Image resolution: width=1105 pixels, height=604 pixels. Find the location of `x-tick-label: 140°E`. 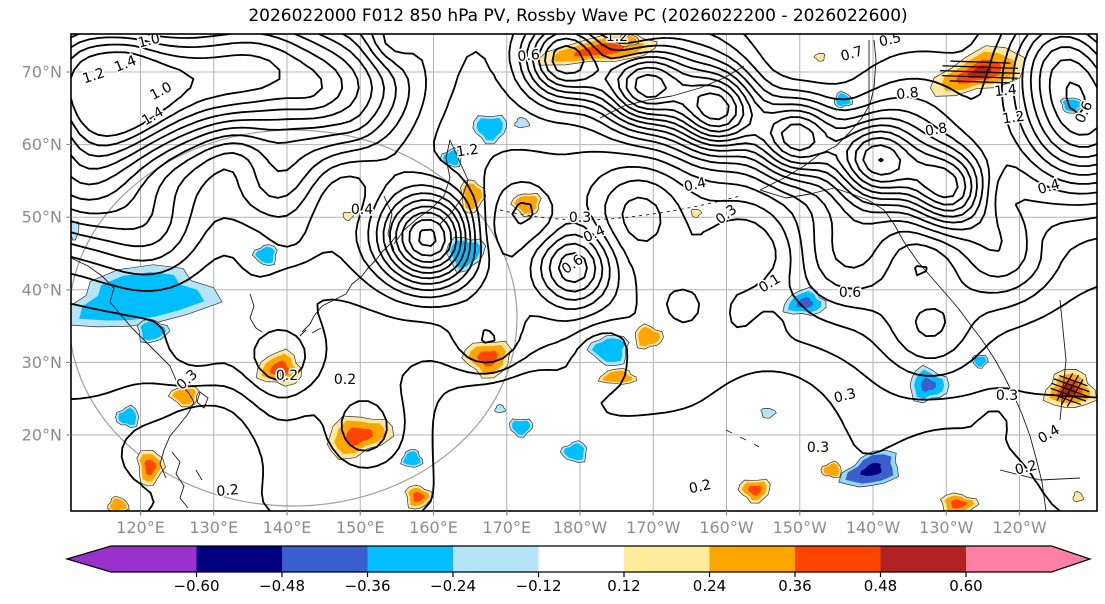

x-tick-label: 140°E is located at coordinates (287, 527).